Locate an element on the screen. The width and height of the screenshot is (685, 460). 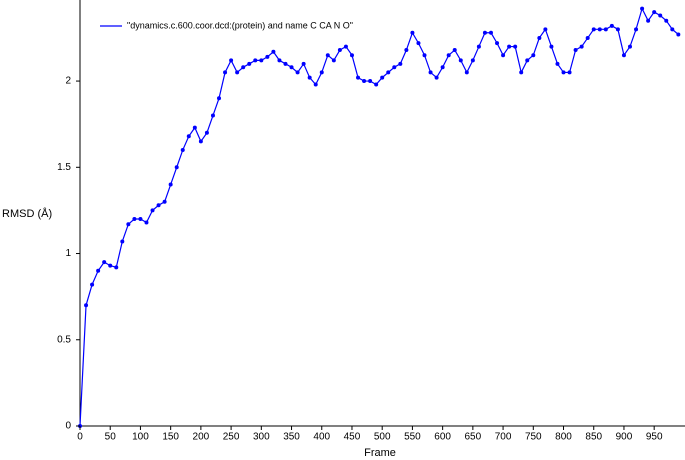
y-tick-label: 0.5 is located at coordinates (64, 339).